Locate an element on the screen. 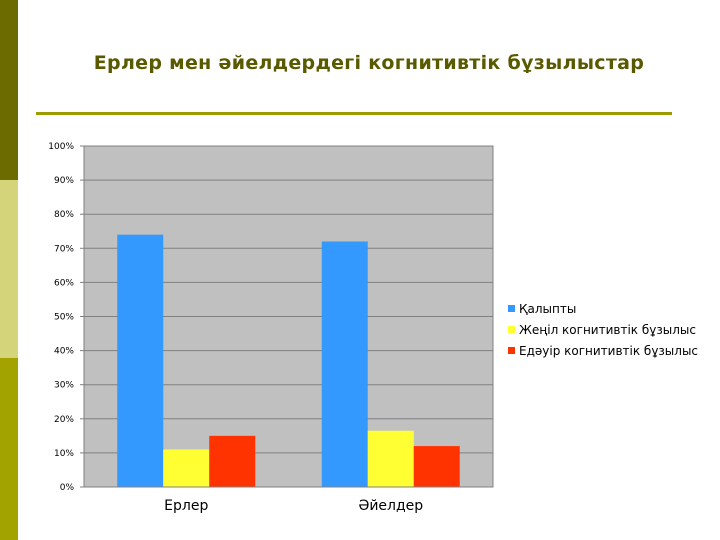 The image size is (720, 540). y-tick-label: 100% is located at coordinates (61, 147).